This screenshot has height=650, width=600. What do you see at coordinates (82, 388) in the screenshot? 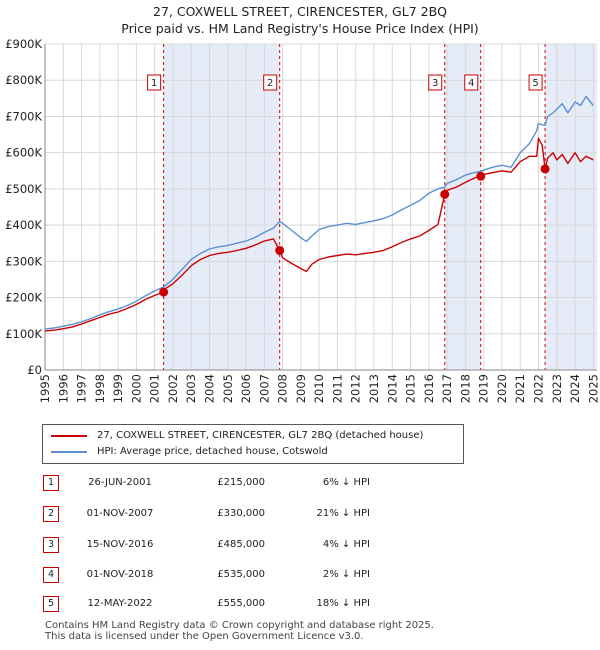
I see `x-tick-label: 1997` at bounding box center [82, 388].